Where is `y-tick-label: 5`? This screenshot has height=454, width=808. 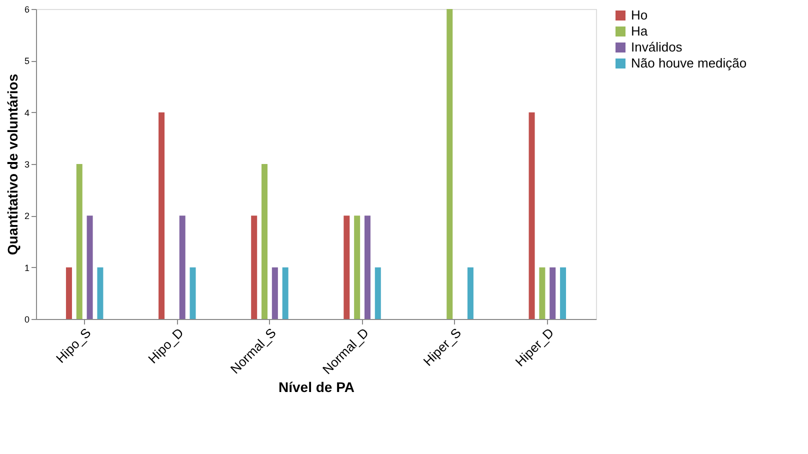 y-tick-label: 5 is located at coordinates (27, 61).